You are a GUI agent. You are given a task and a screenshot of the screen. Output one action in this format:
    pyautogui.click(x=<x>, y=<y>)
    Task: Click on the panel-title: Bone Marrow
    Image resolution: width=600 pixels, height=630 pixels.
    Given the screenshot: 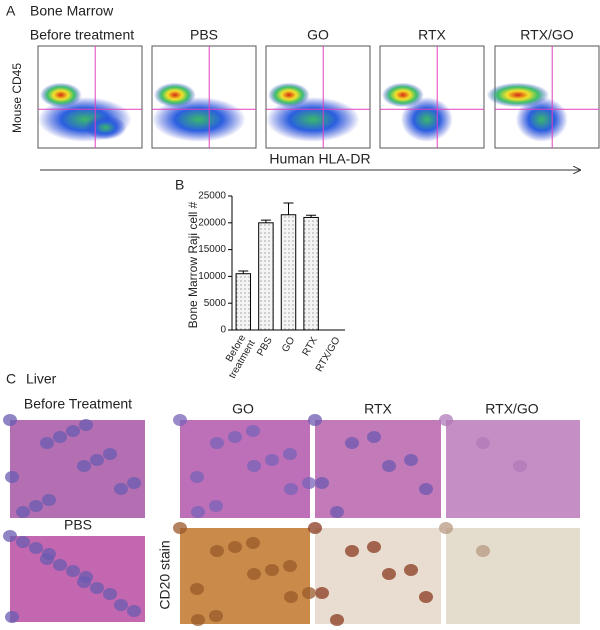 What is the action you would take?
    pyautogui.click(x=72, y=11)
    